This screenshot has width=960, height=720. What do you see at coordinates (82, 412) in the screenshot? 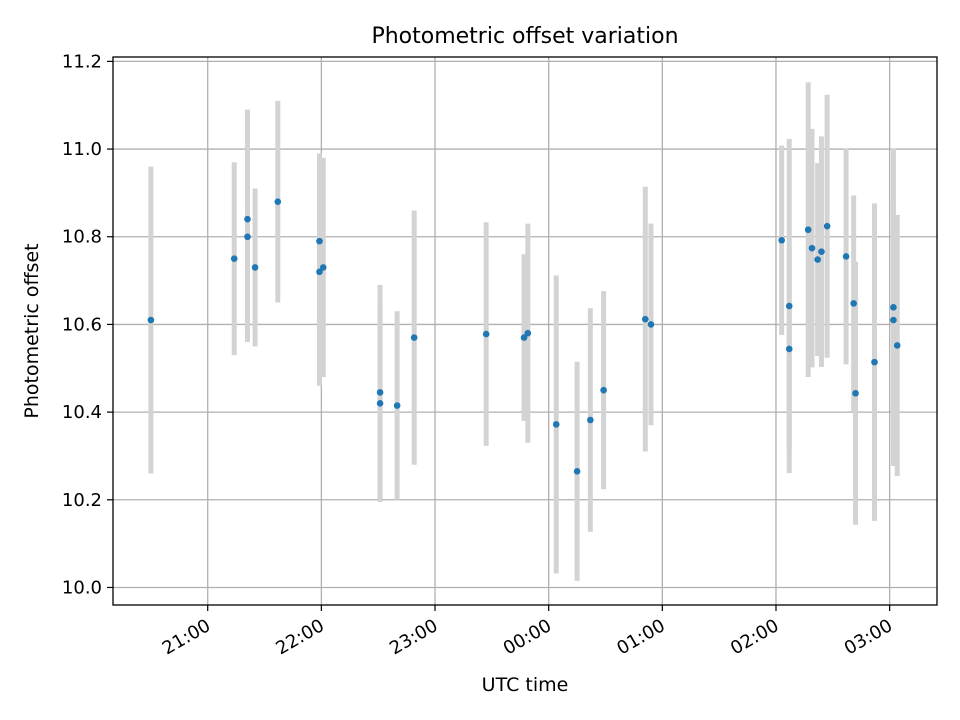
I see `y-tick-label: 10.4` at bounding box center [82, 412].